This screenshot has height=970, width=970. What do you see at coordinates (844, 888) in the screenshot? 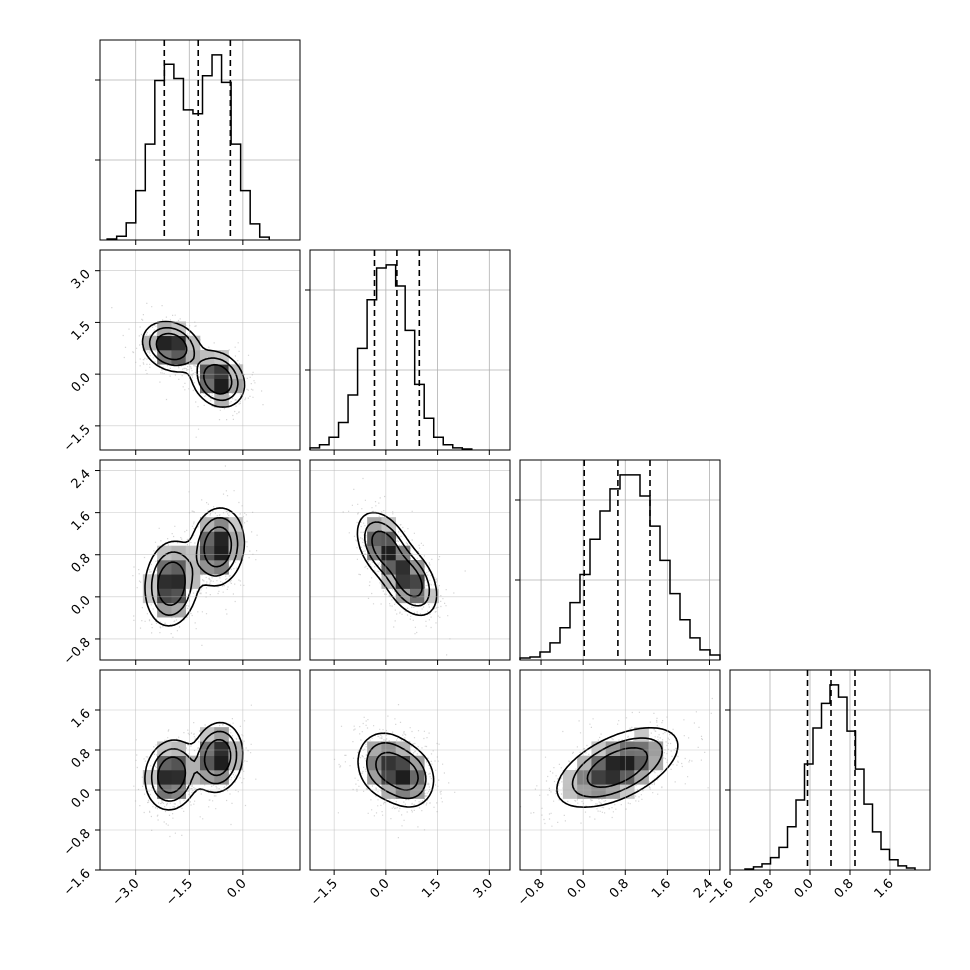
I see `x-tick-label: 0.8` at bounding box center [844, 888].